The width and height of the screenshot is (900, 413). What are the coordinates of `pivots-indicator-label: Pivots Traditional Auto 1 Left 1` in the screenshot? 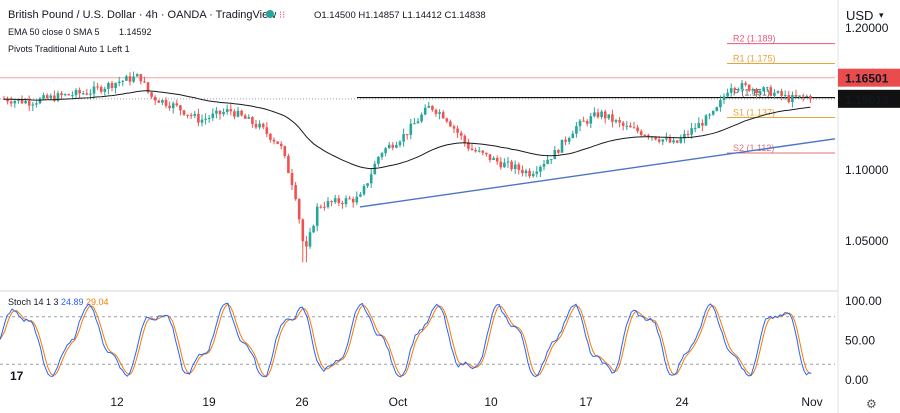 It's located at (69, 49).